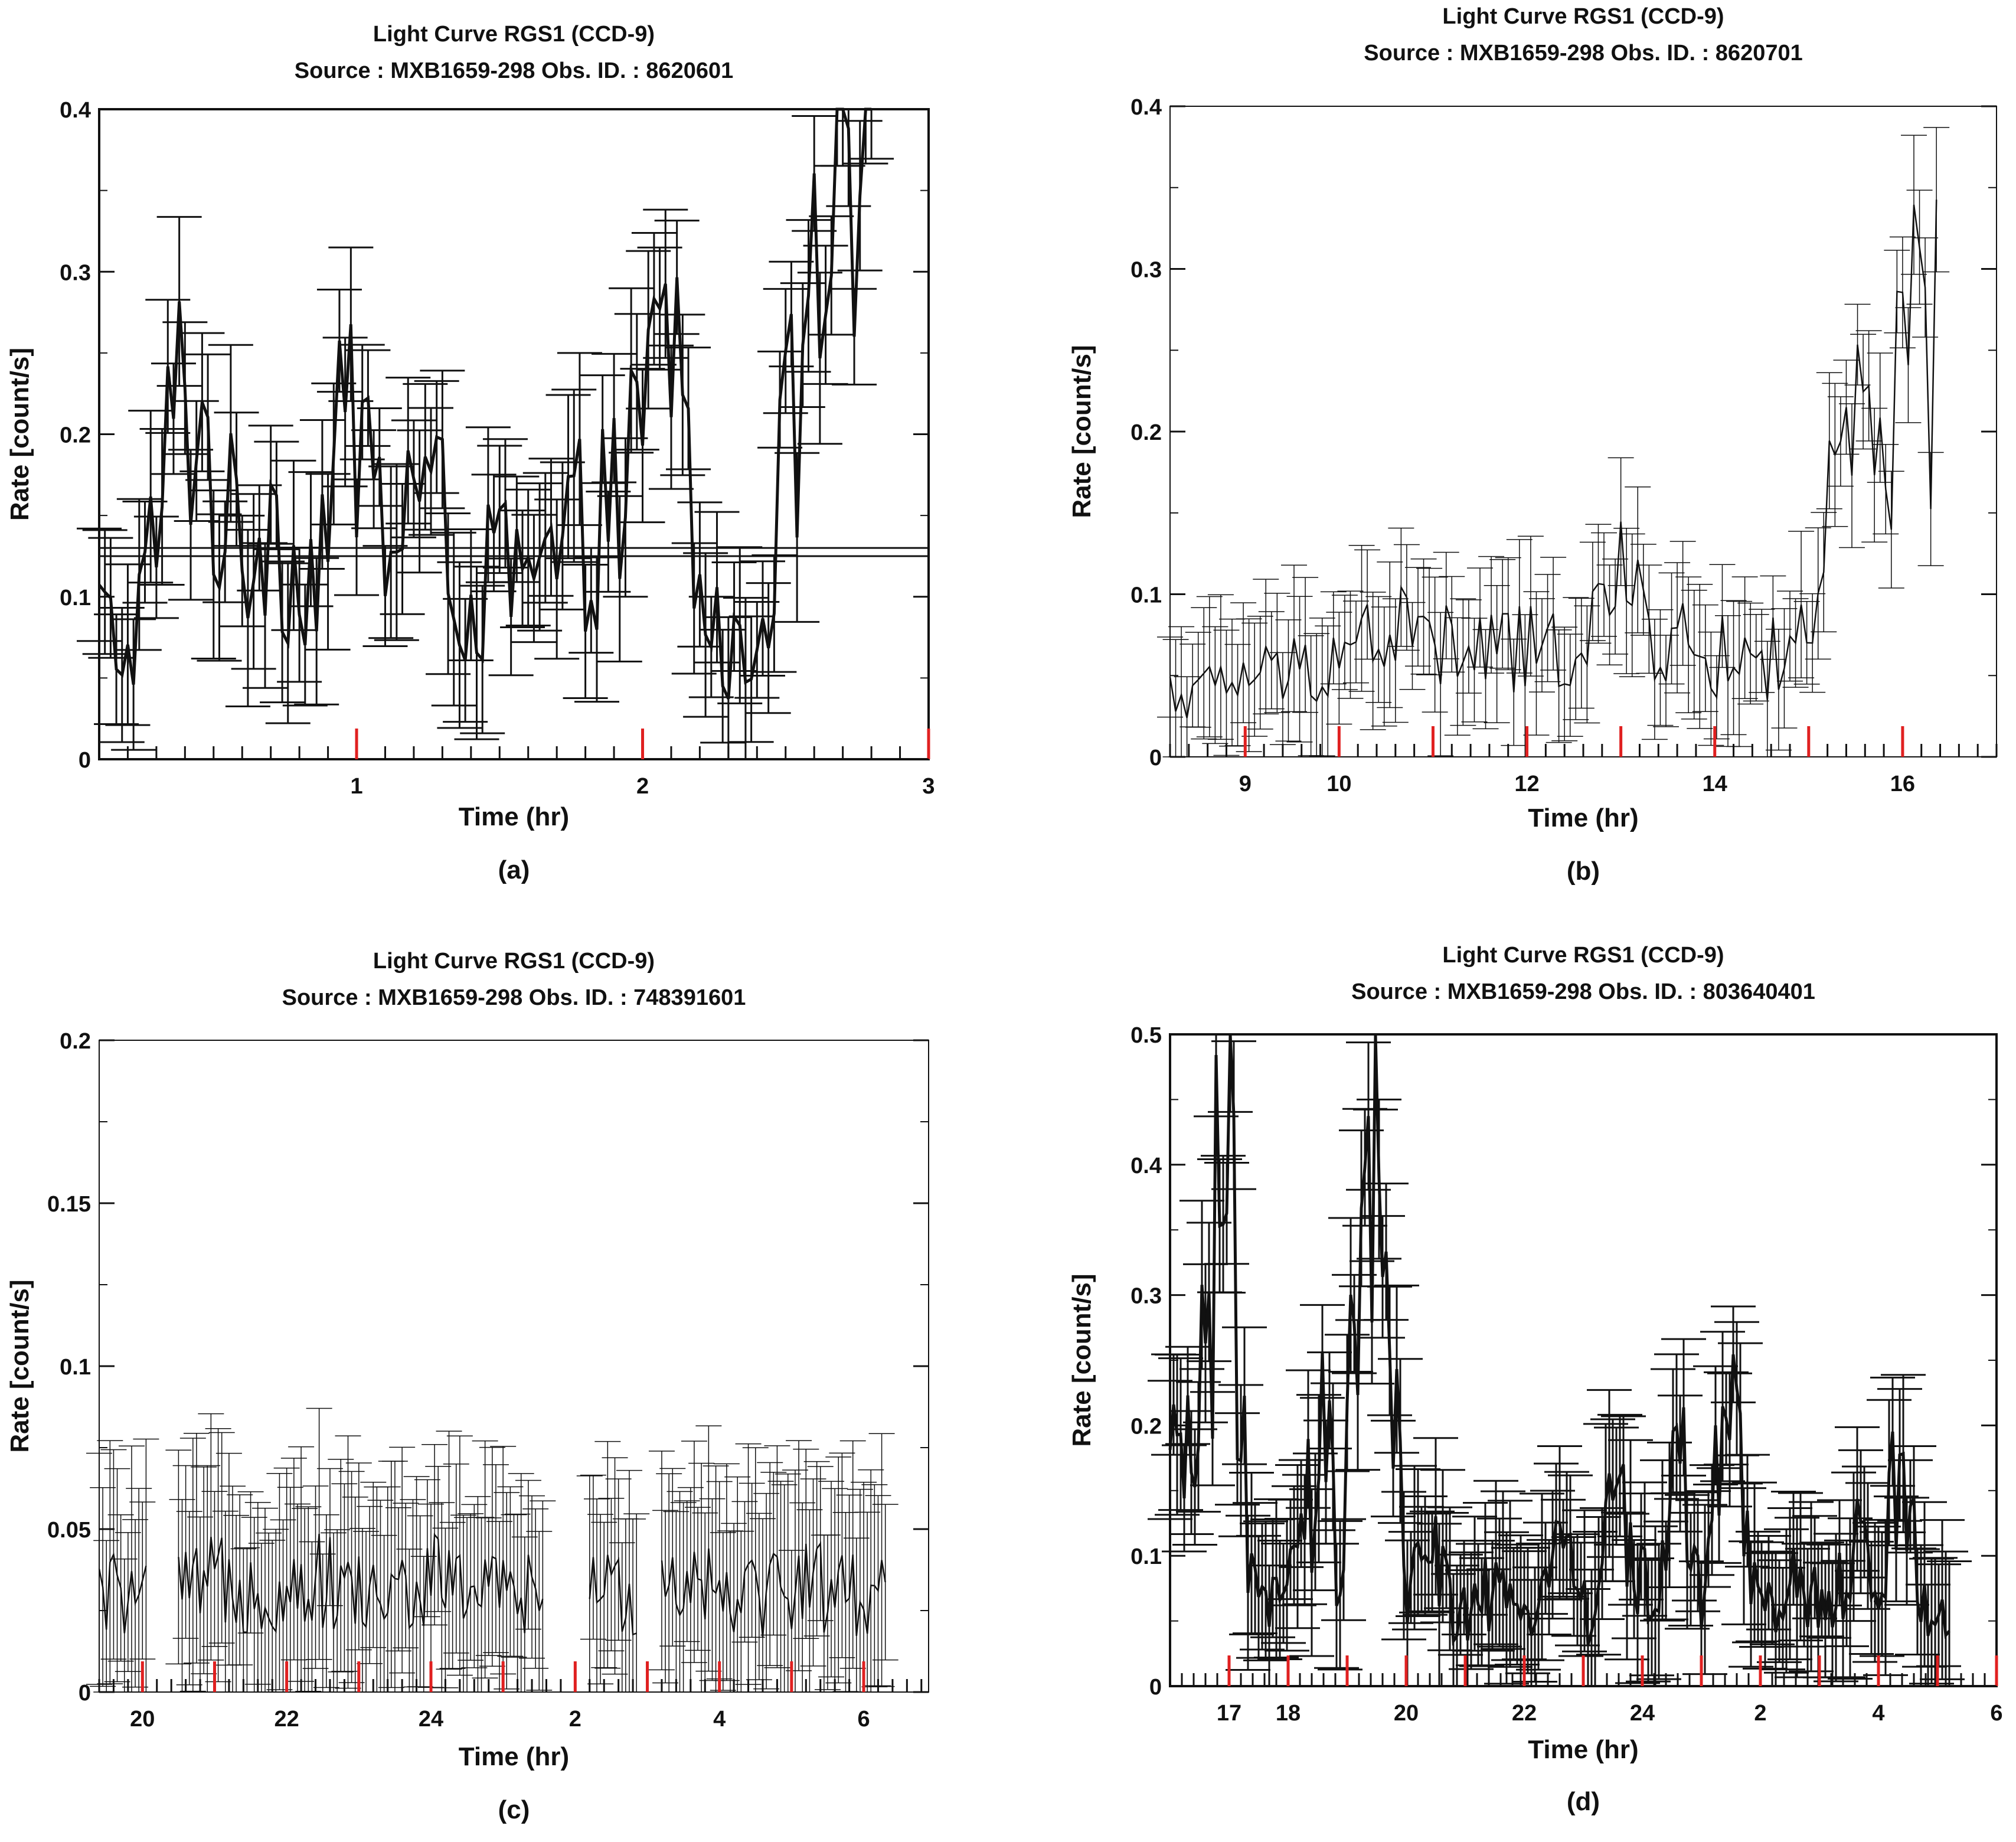 This screenshot has height=1842, width=2016. Describe the element at coordinates (929, 787) in the screenshot. I see `x-tick-label: 3` at that location.